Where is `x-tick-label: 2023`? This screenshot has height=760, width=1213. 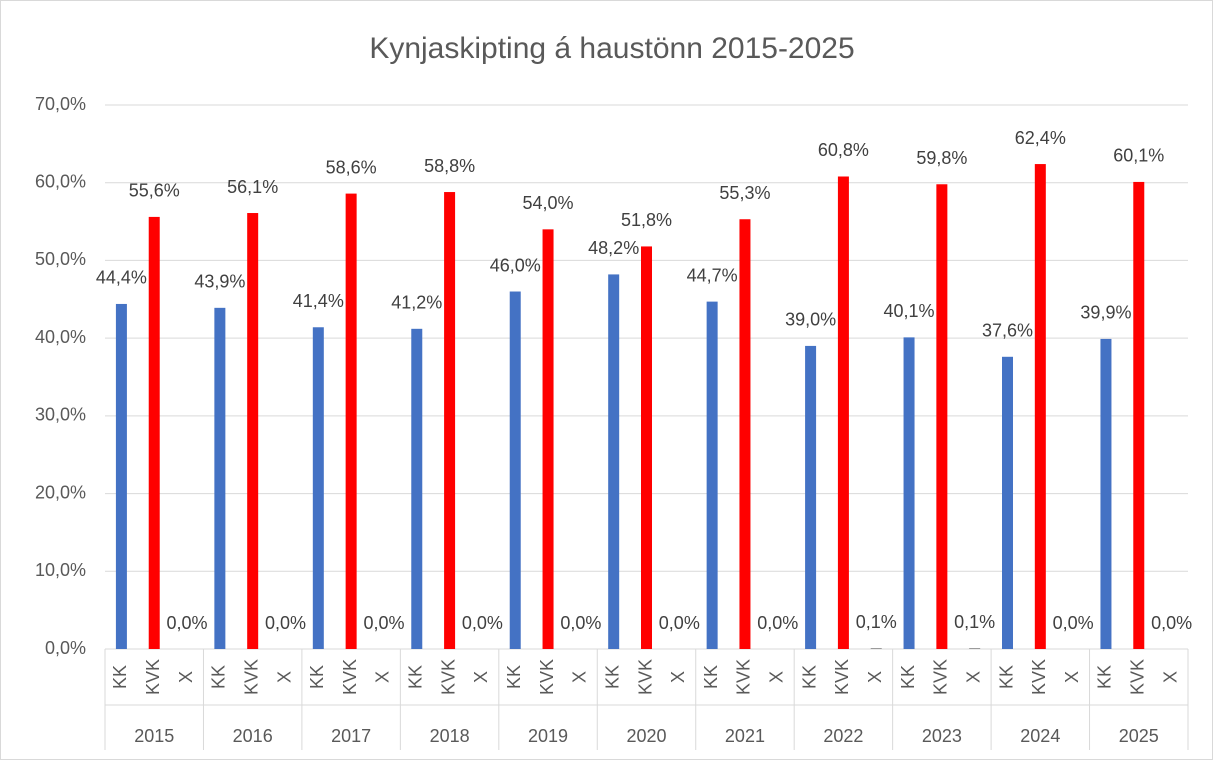
x-tick-label: 2023 is located at coordinates (942, 736).